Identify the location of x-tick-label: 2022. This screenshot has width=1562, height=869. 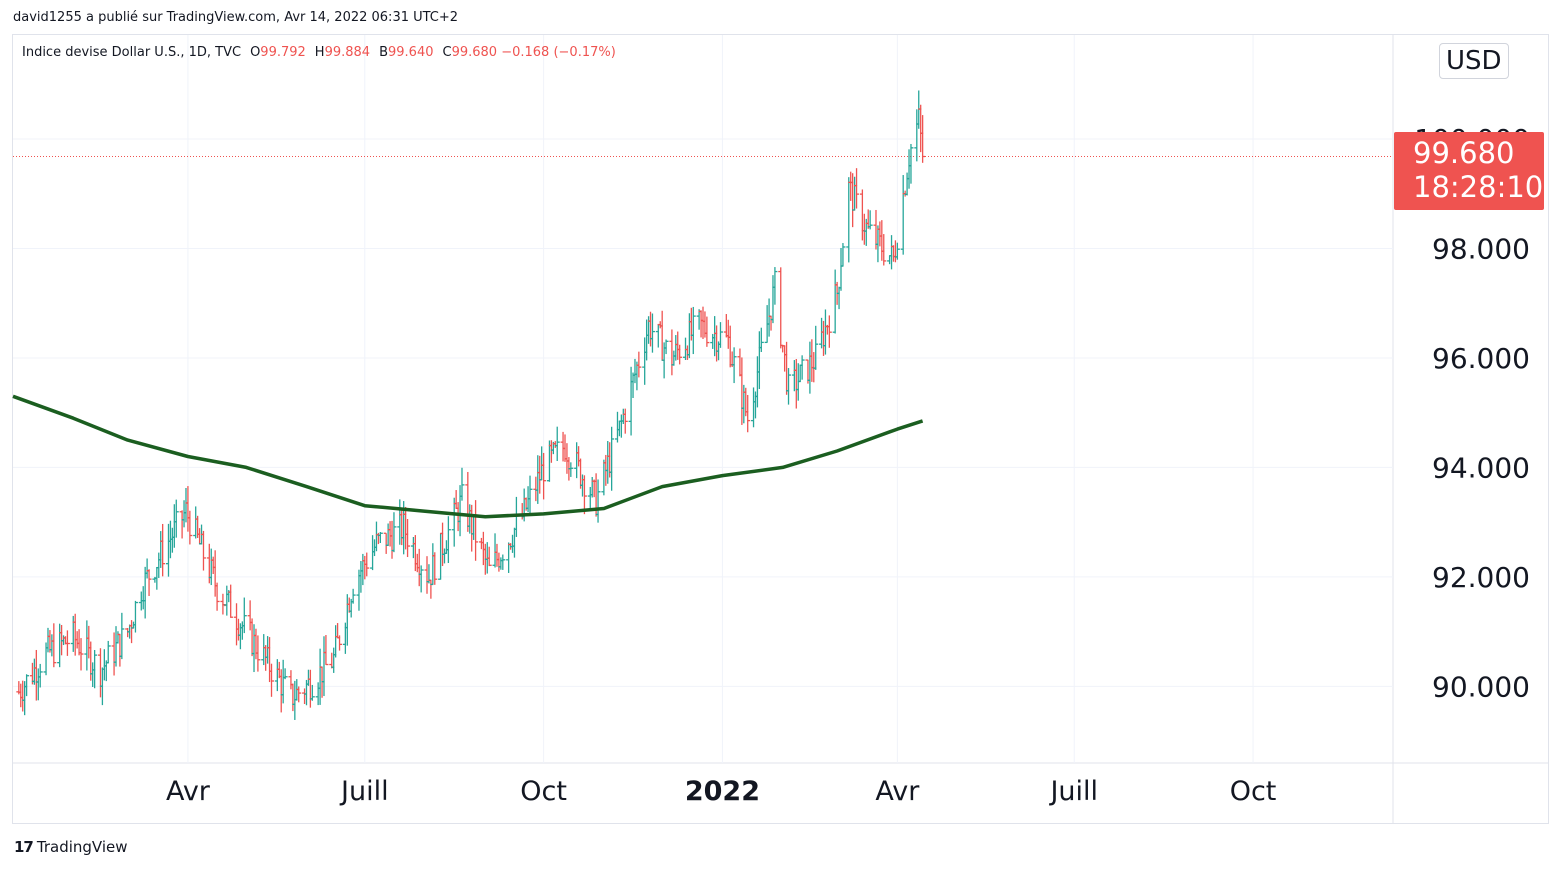
(722, 791).